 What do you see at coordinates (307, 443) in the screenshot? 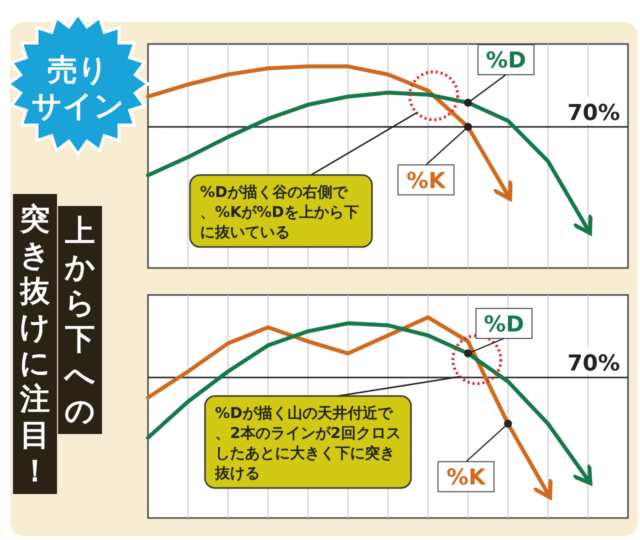
I see `annotation: %Dが描く山の天井付近で、2本のラインが2回クロスしたあとに大きく下に突き抜ける` at bounding box center [307, 443].